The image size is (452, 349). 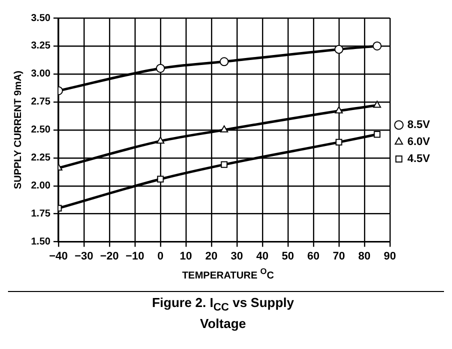 What do you see at coordinates (40, 18) in the screenshot?
I see `y-tick-label: 3.50` at bounding box center [40, 18].